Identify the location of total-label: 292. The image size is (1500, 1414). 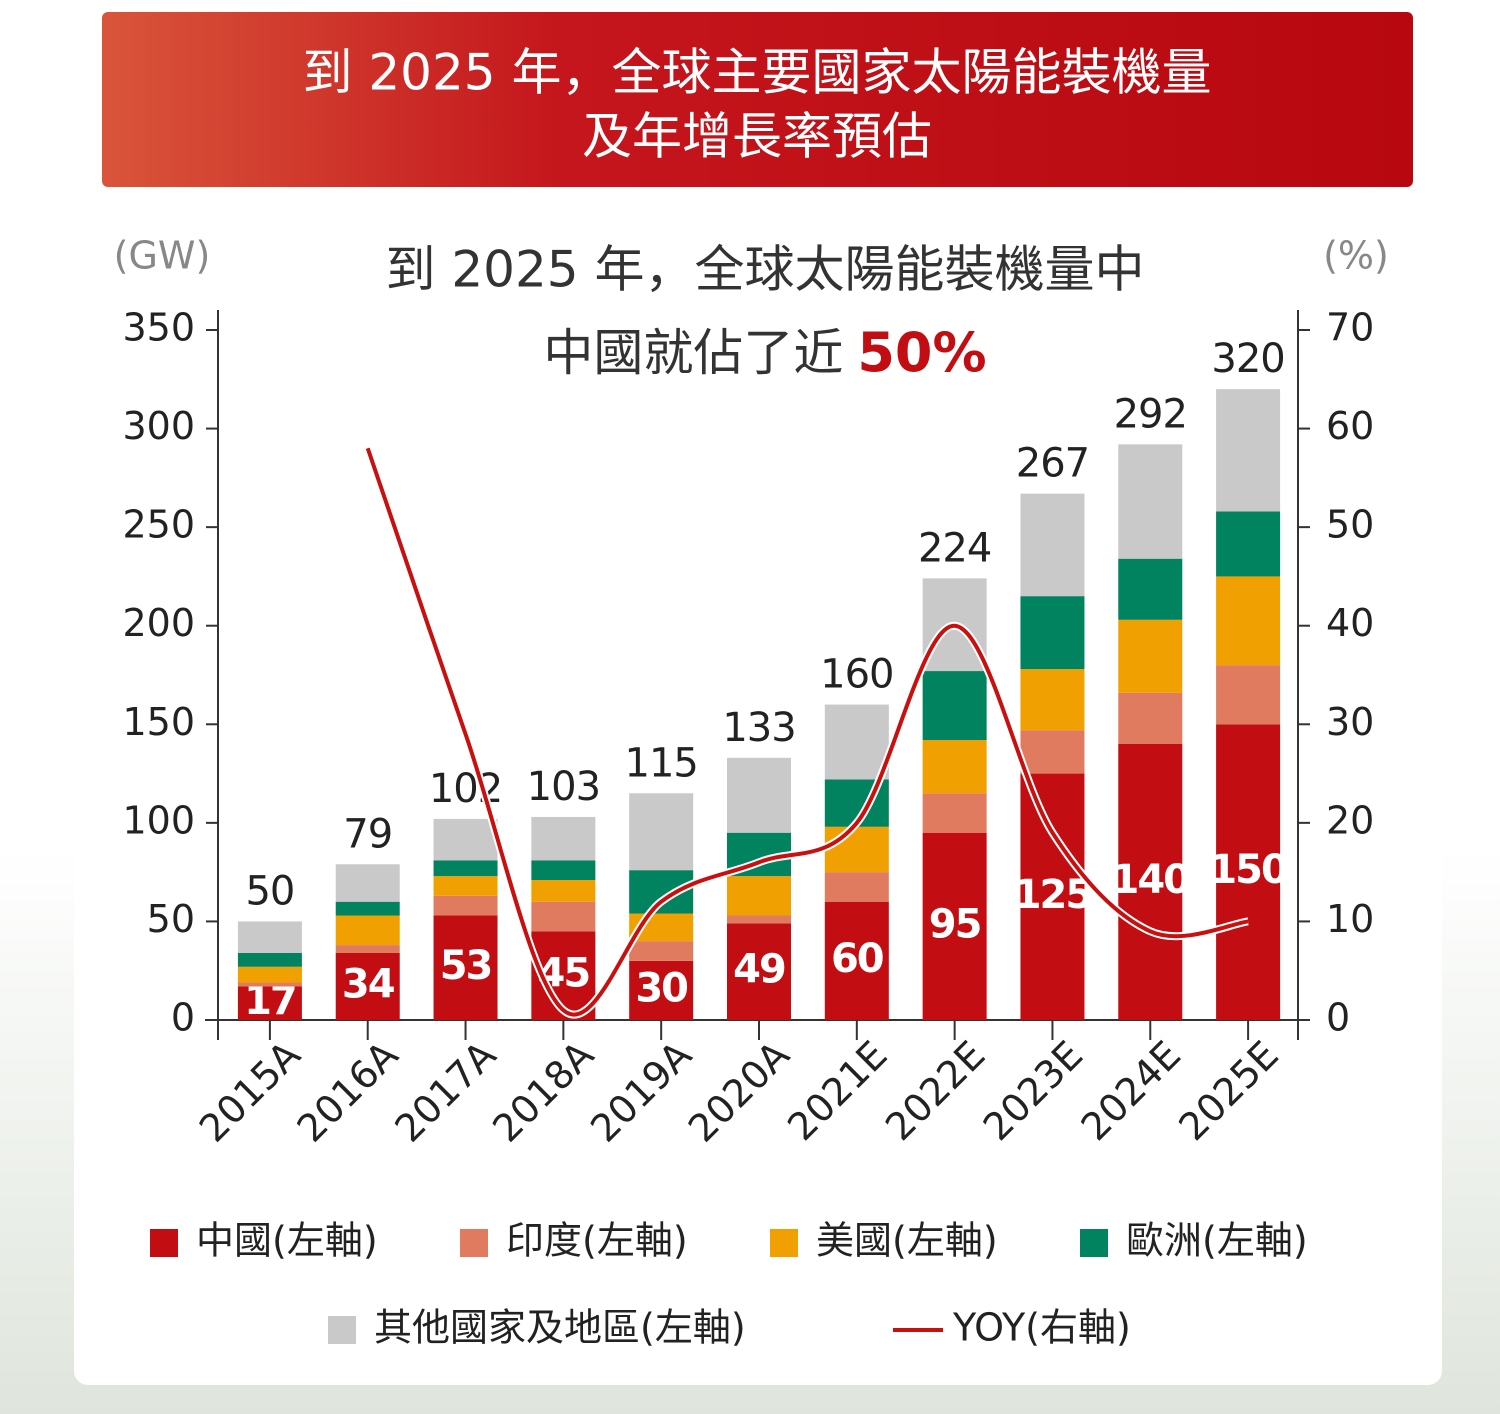
(1150, 414).